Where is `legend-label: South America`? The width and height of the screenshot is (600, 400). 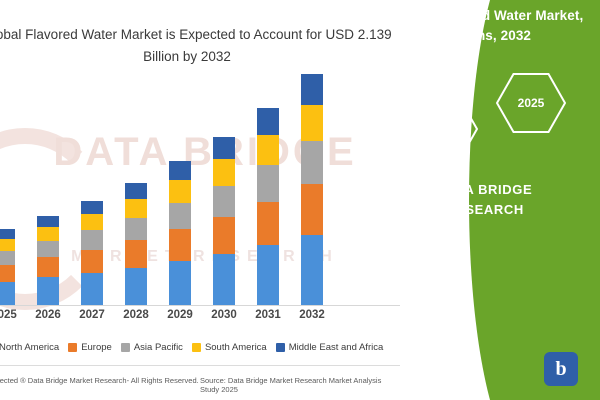
legend-label: South America is located at coordinates (235, 347).